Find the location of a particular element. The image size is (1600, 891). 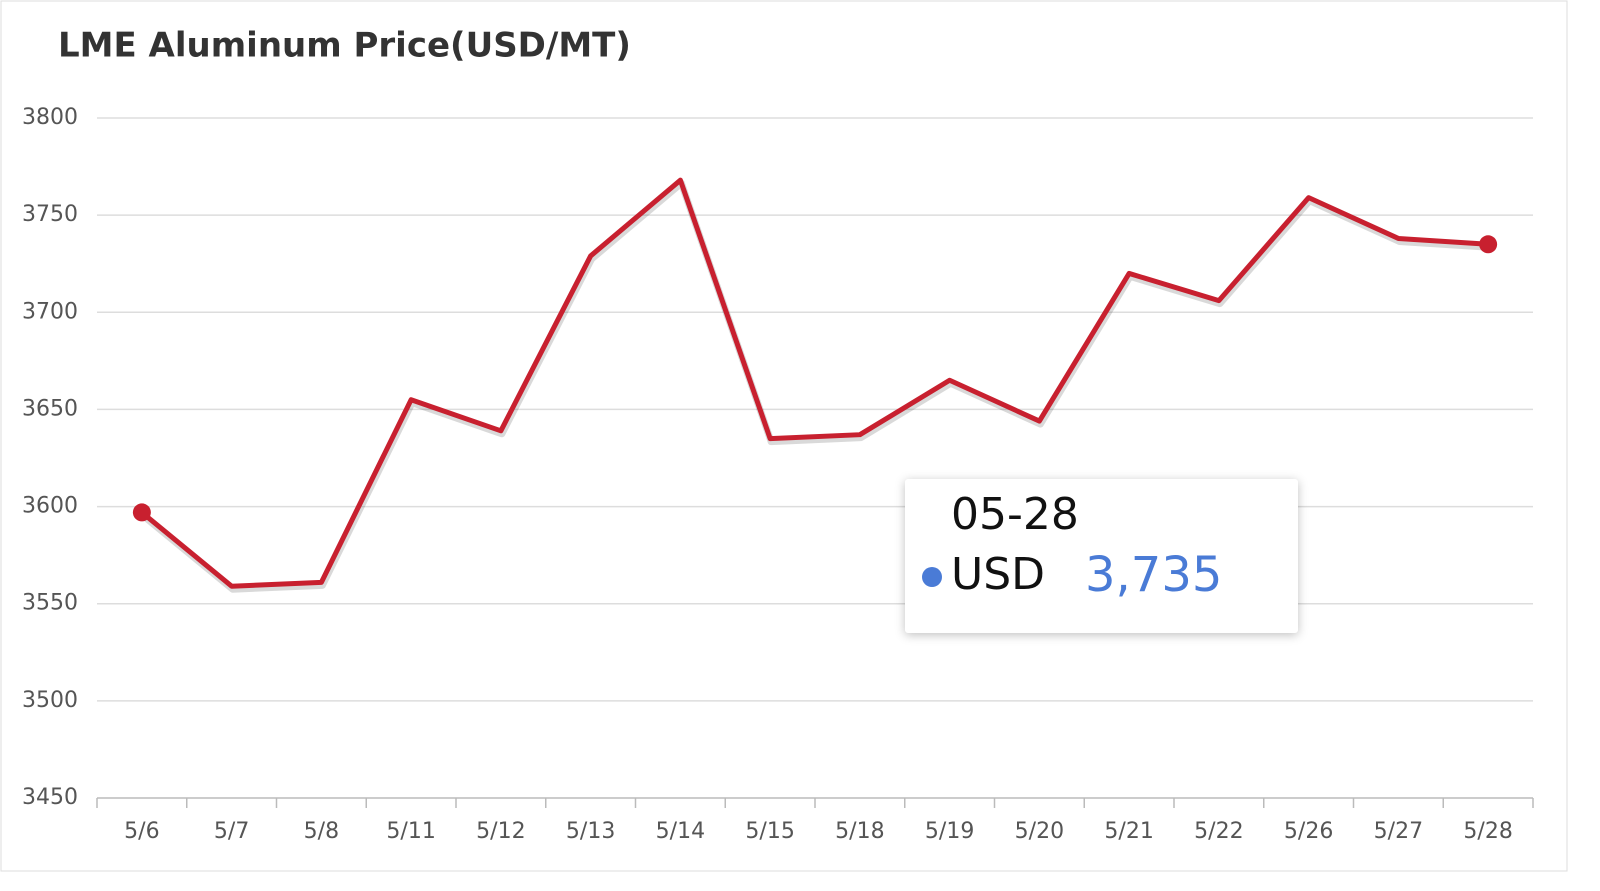

x-tick-label: 5/7 is located at coordinates (231, 831).